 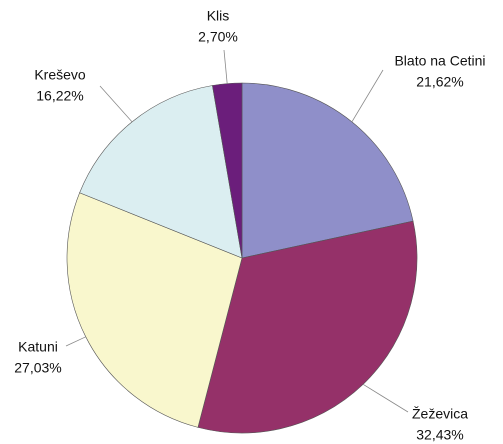 I want to click on slice-label: Klis, so click(x=218, y=16).